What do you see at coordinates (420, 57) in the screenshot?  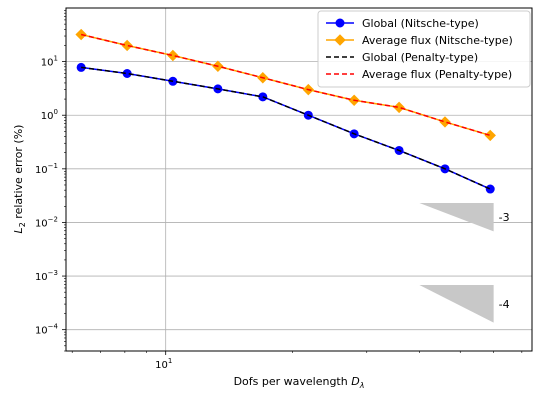 I see `legend-label: Global (Penalty-type)` at bounding box center [420, 57].